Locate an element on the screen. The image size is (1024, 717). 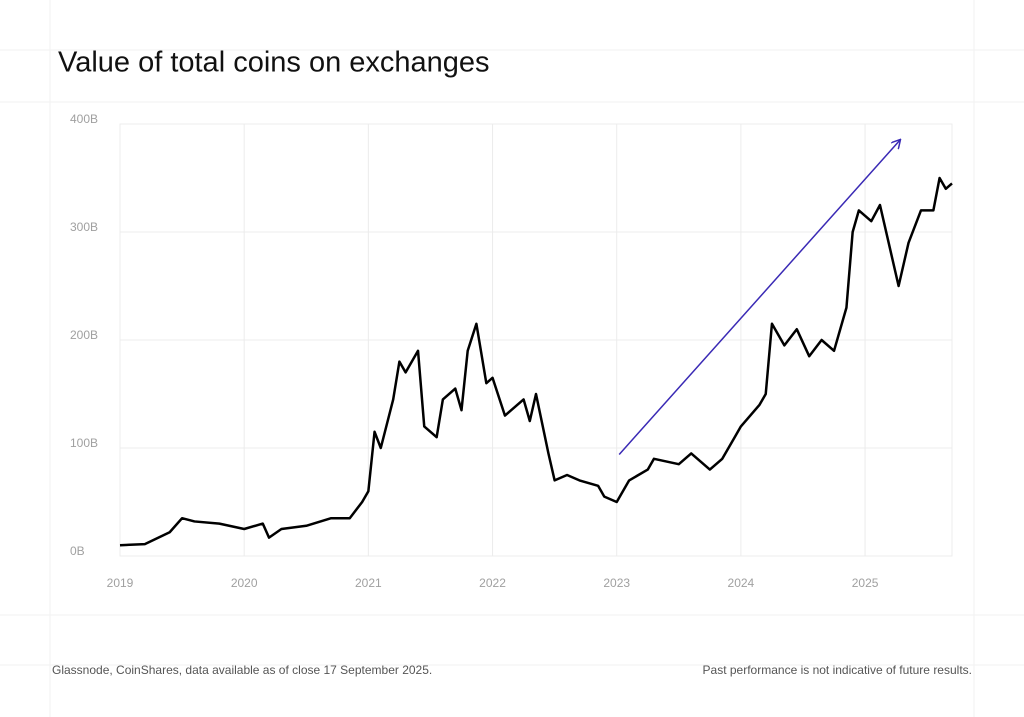
x-tick-label: 2025 is located at coordinates (865, 583).